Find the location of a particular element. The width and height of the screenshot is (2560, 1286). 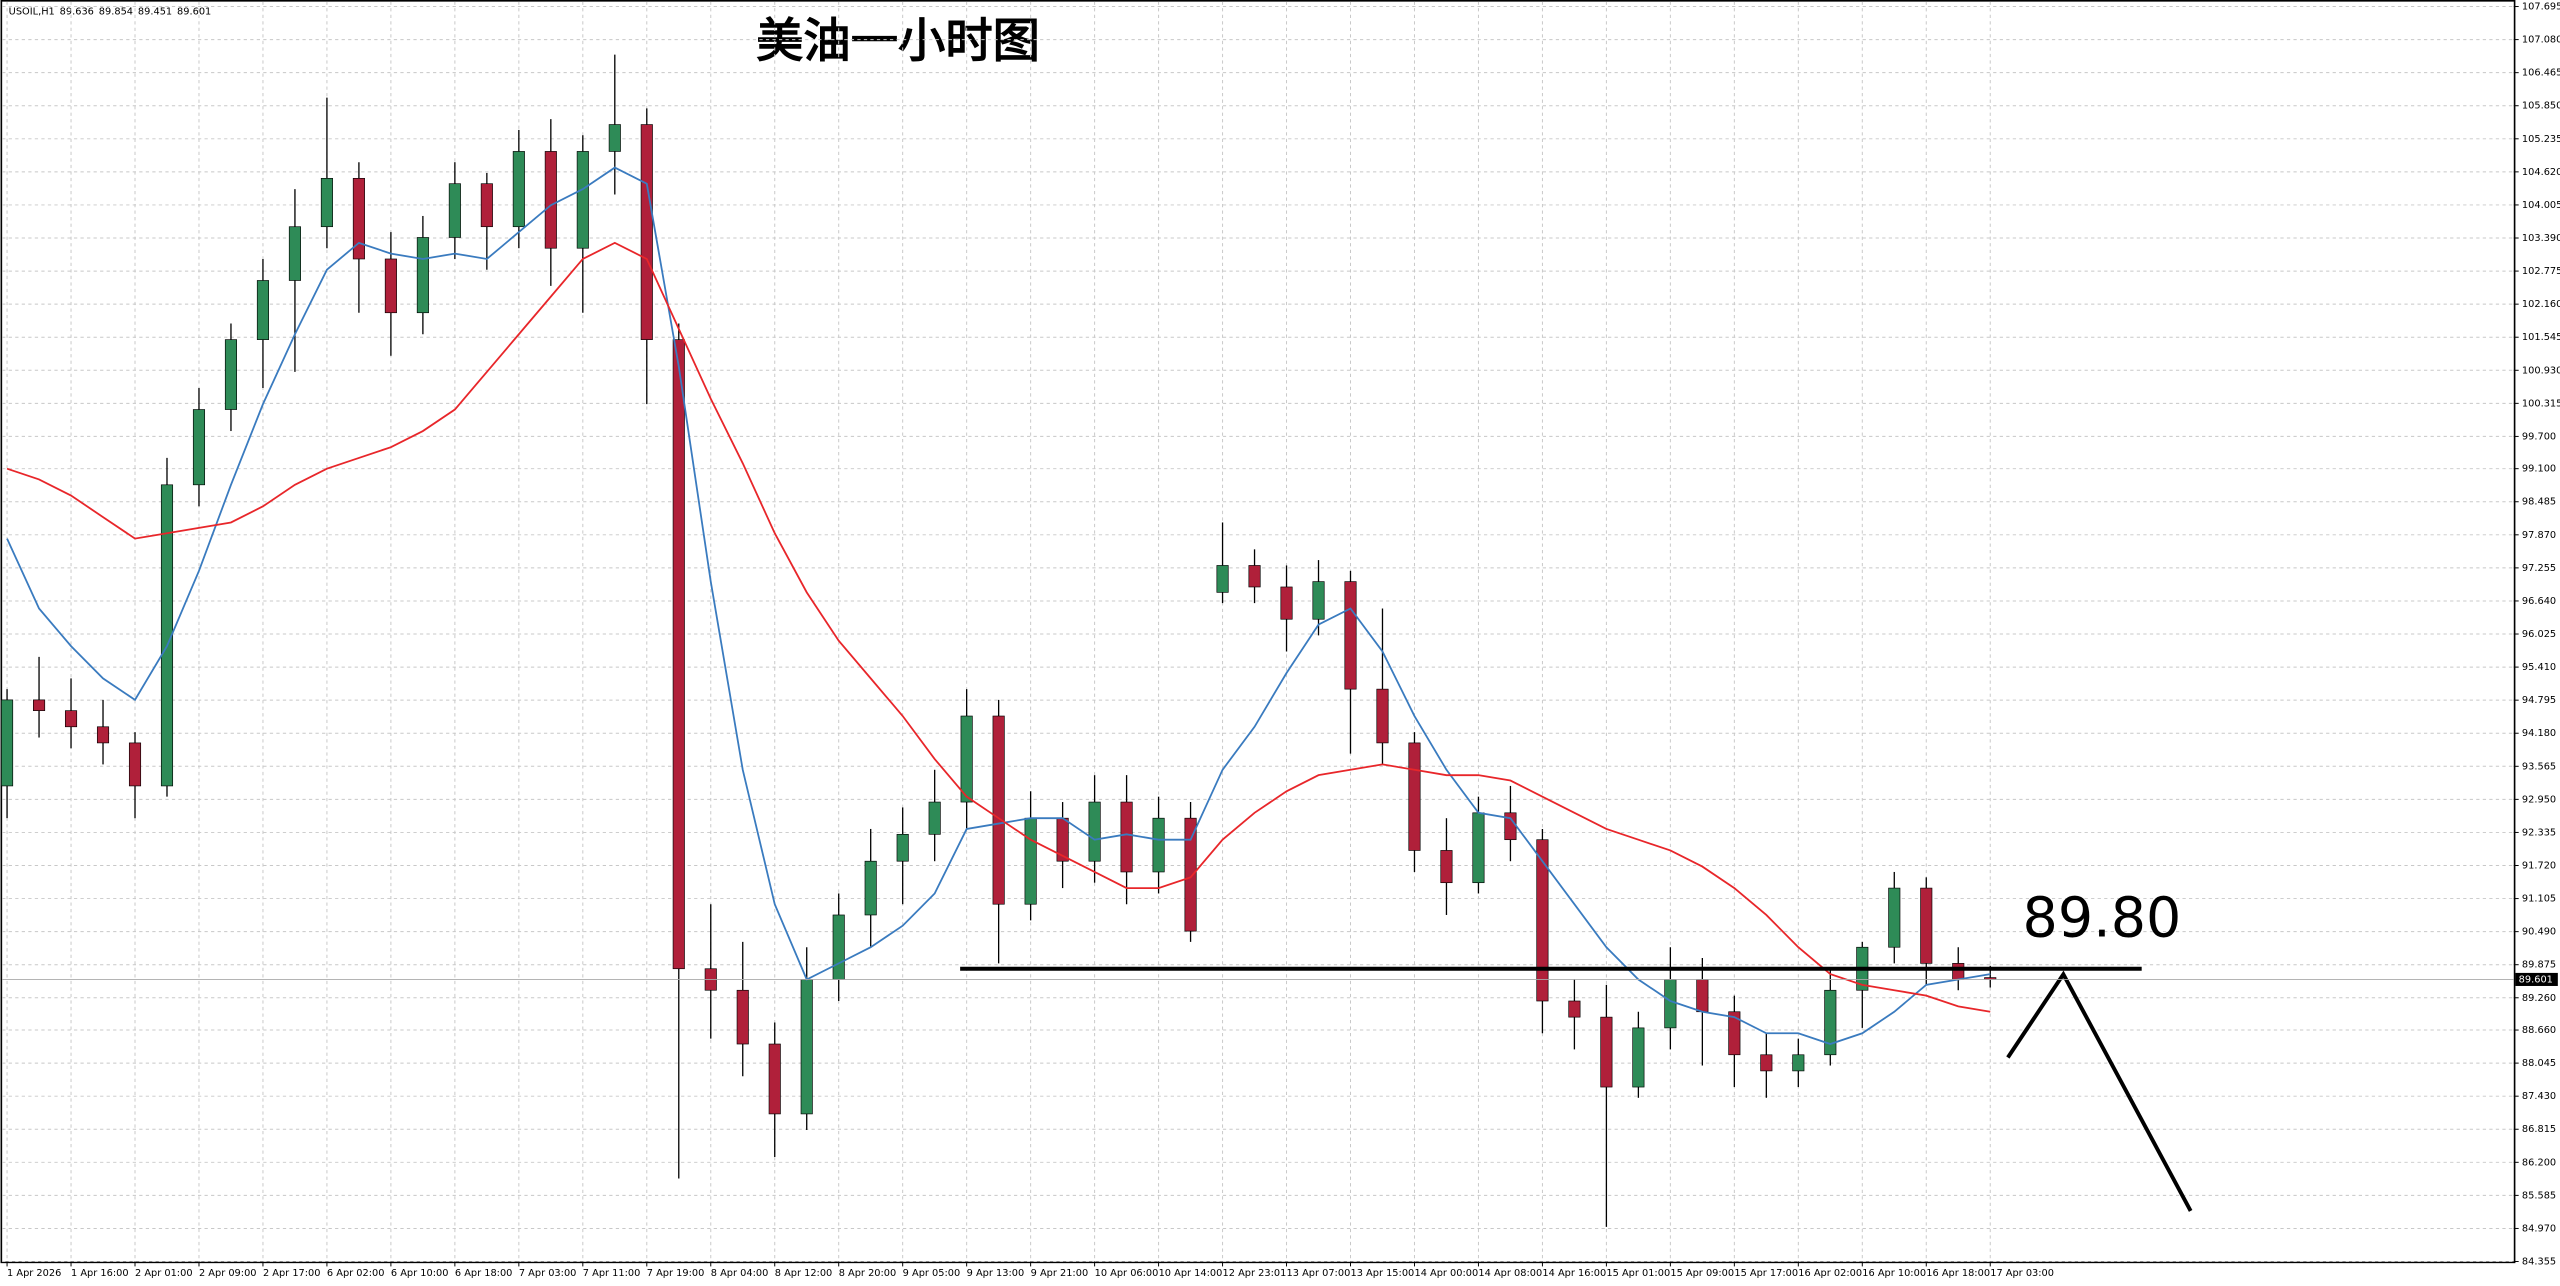

x-tick-label: 14 Apr 00:00 is located at coordinates (1446, 1273).